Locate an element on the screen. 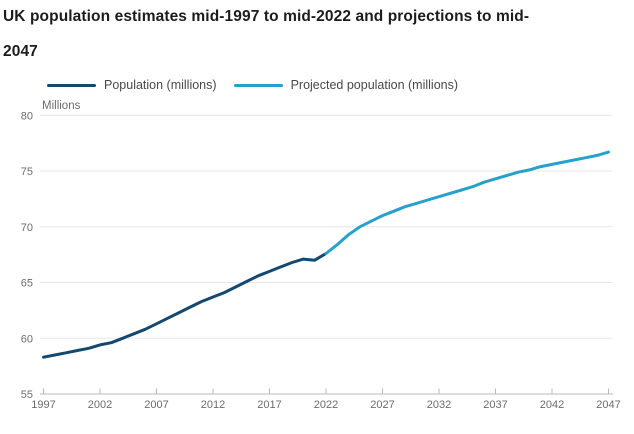 The height and width of the screenshot is (434, 634). y-axis-tick-label: 80 is located at coordinates (27, 116).